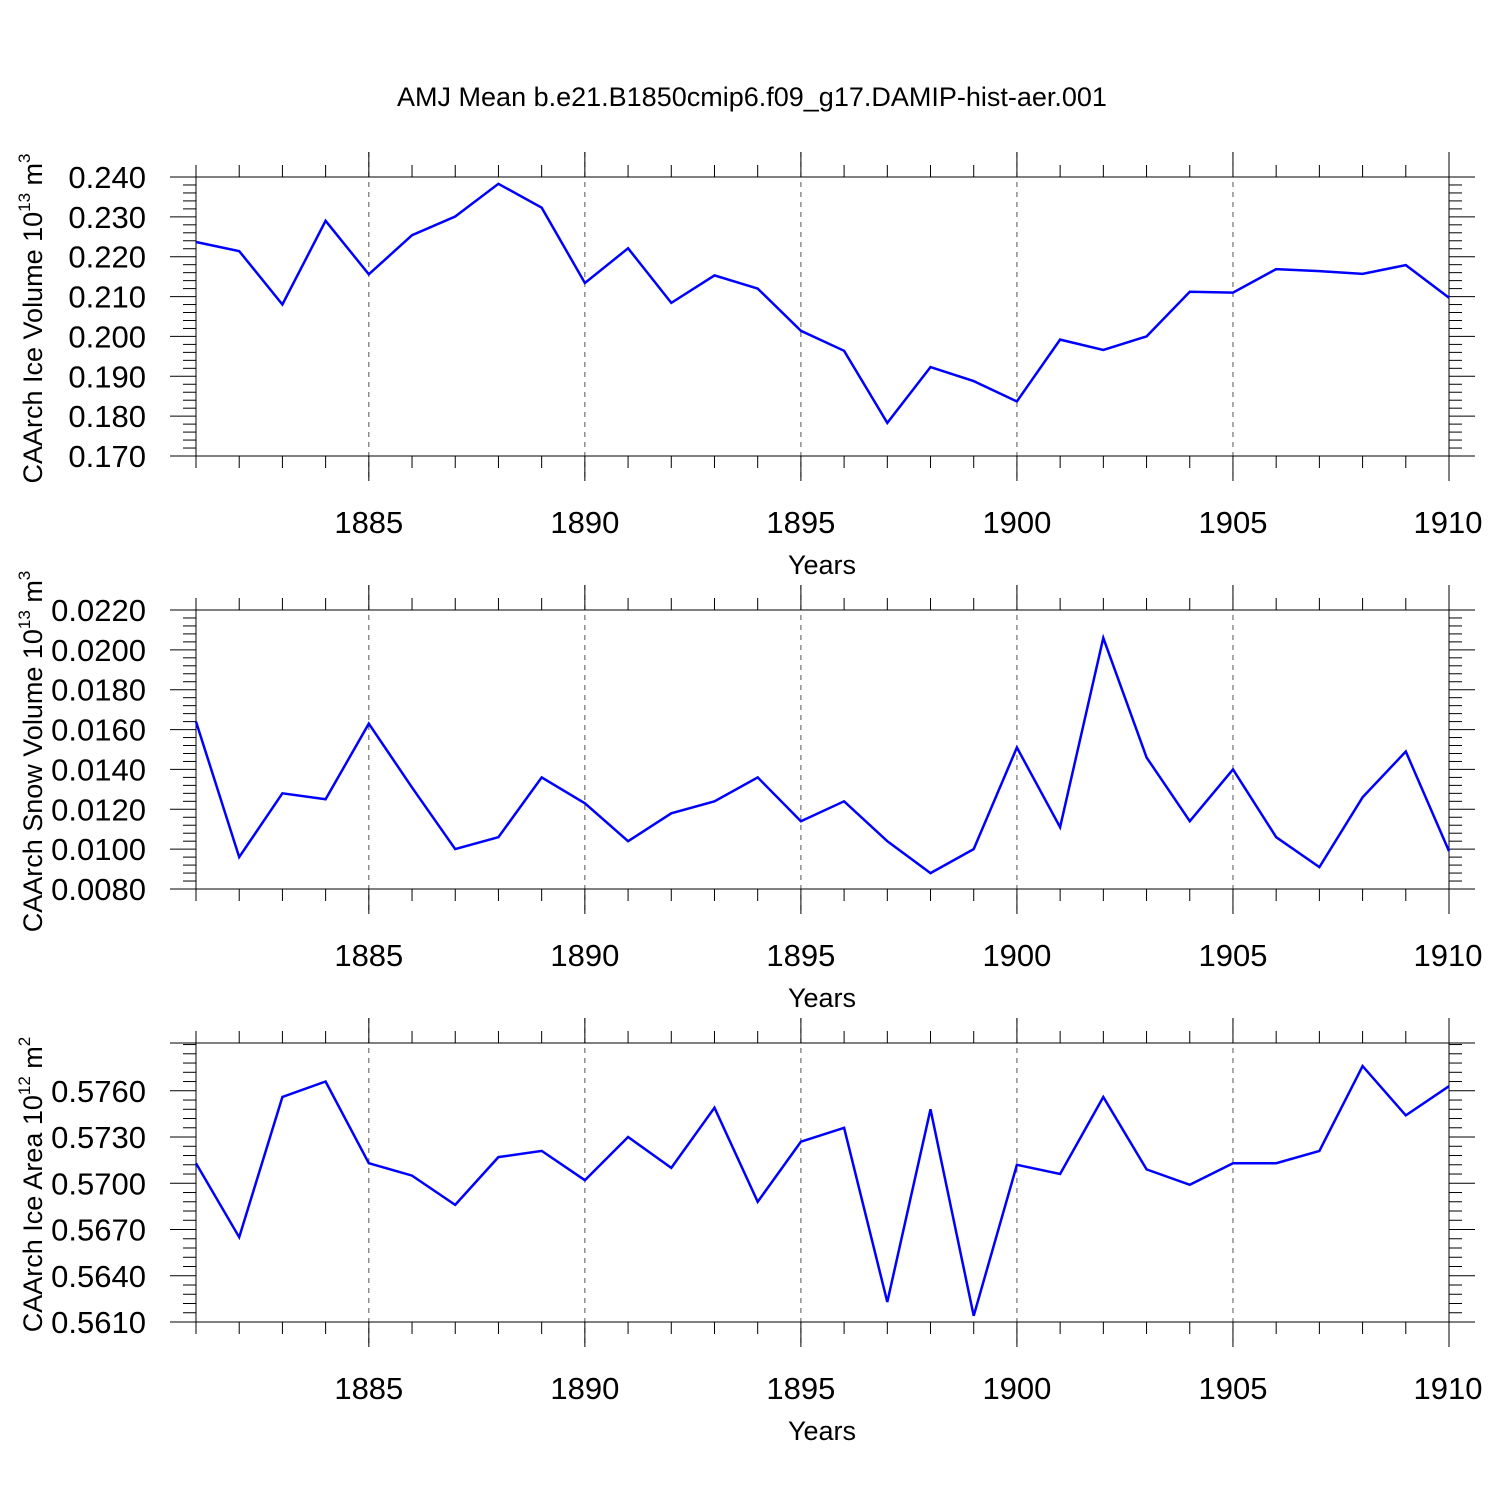 This screenshot has height=1500, width=1500. What do you see at coordinates (107, 336) in the screenshot?
I see `y-tick-label: 0.200` at bounding box center [107, 336].